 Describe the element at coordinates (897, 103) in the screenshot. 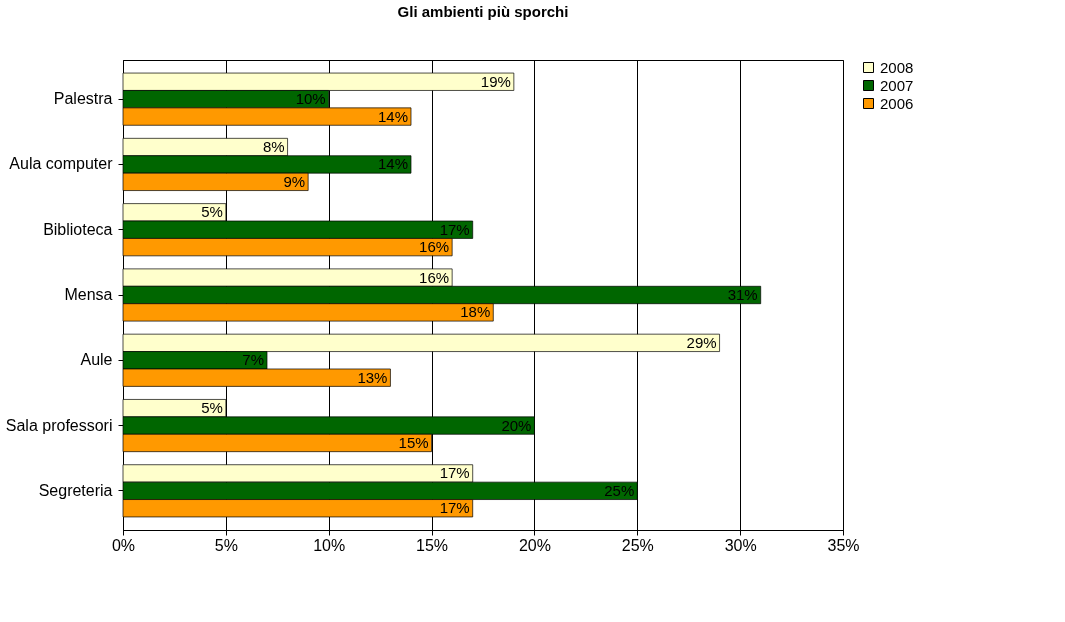

I see `legend-label: 2006` at that location.